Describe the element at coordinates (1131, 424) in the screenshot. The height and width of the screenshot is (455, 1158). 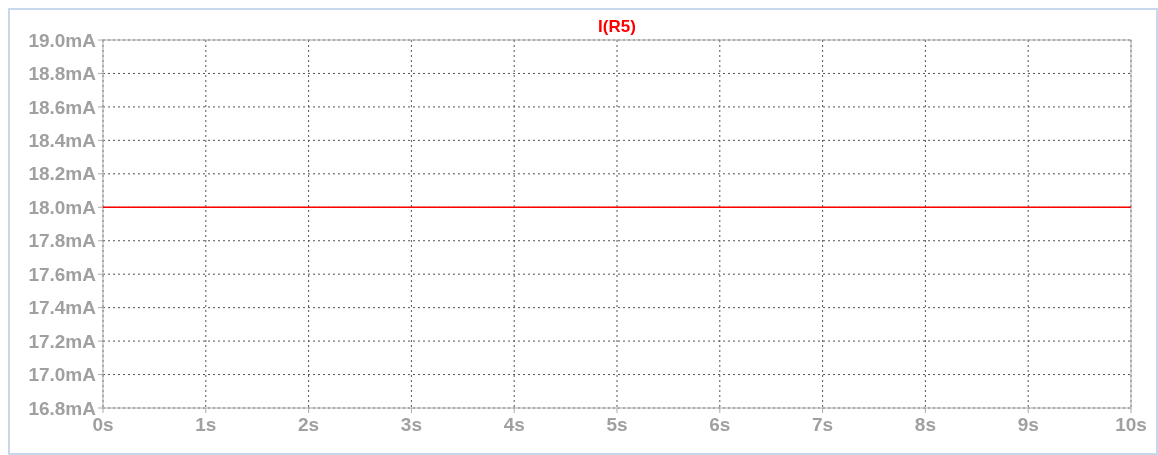
I see `x-tick-label: 10s` at that location.